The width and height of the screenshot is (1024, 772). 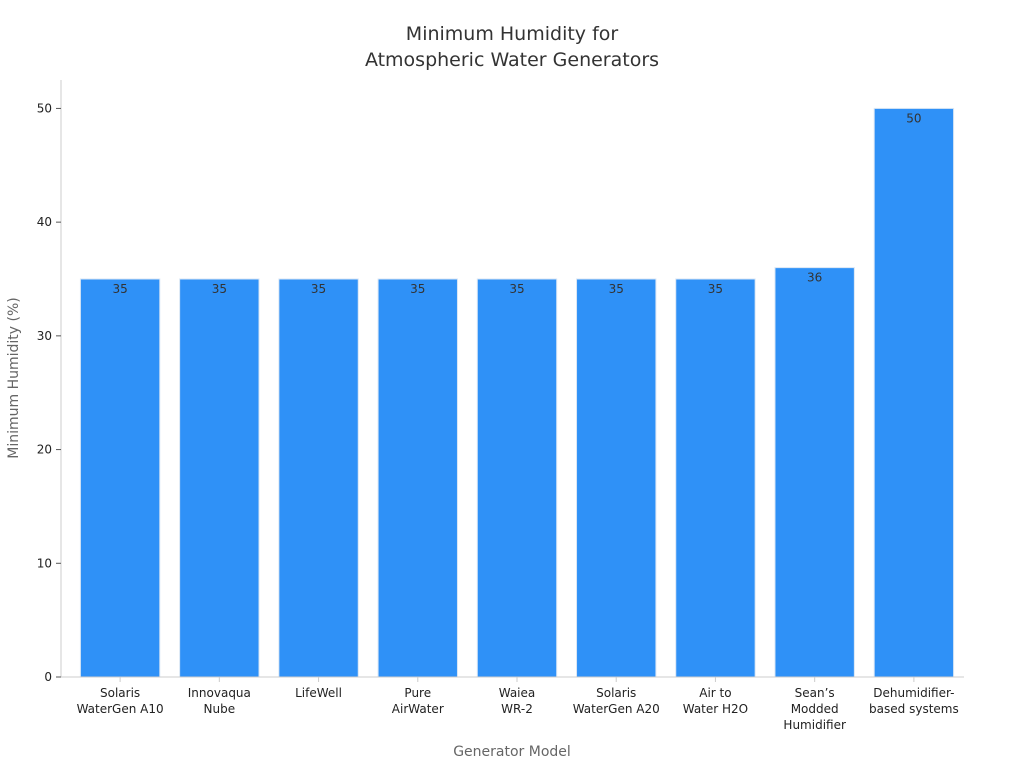 I want to click on x-tick-label: WaterGen A20, so click(x=616, y=709).